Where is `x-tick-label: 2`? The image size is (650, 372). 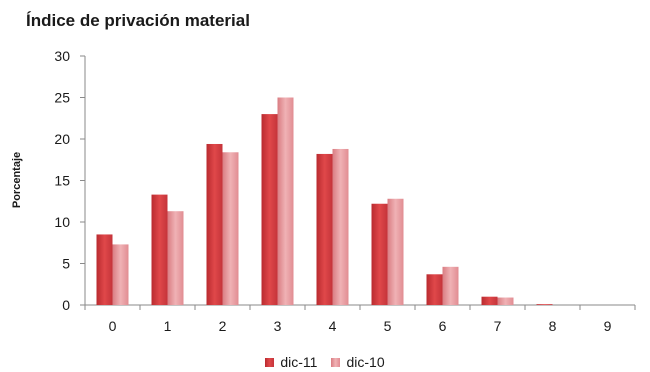
x-tick-label: 2 is located at coordinates (223, 326).